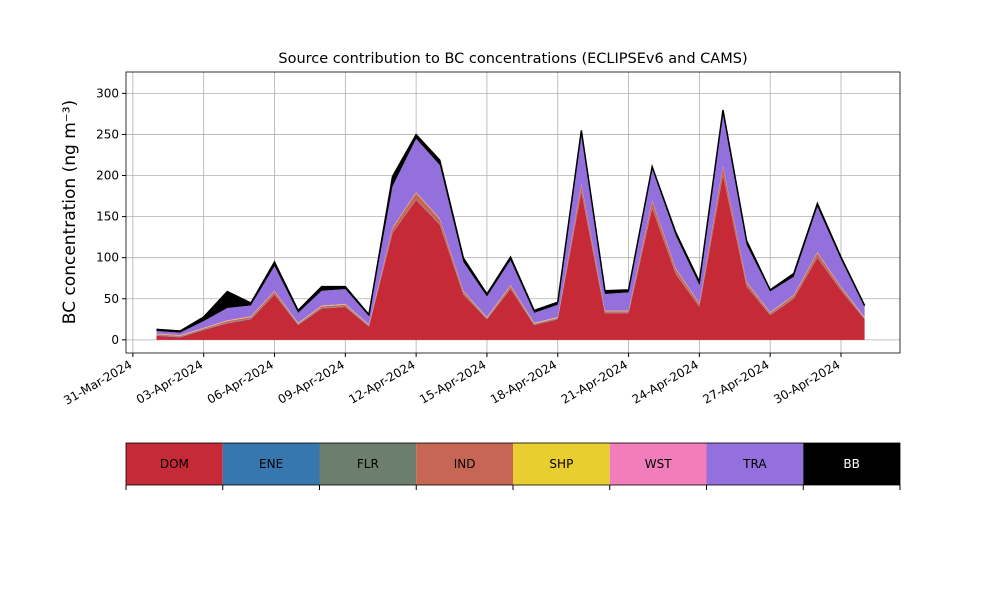  What do you see at coordinates (111, 299) in the screenshot?
I see `y-tick-label: 50` at bounding box center [111, 299].